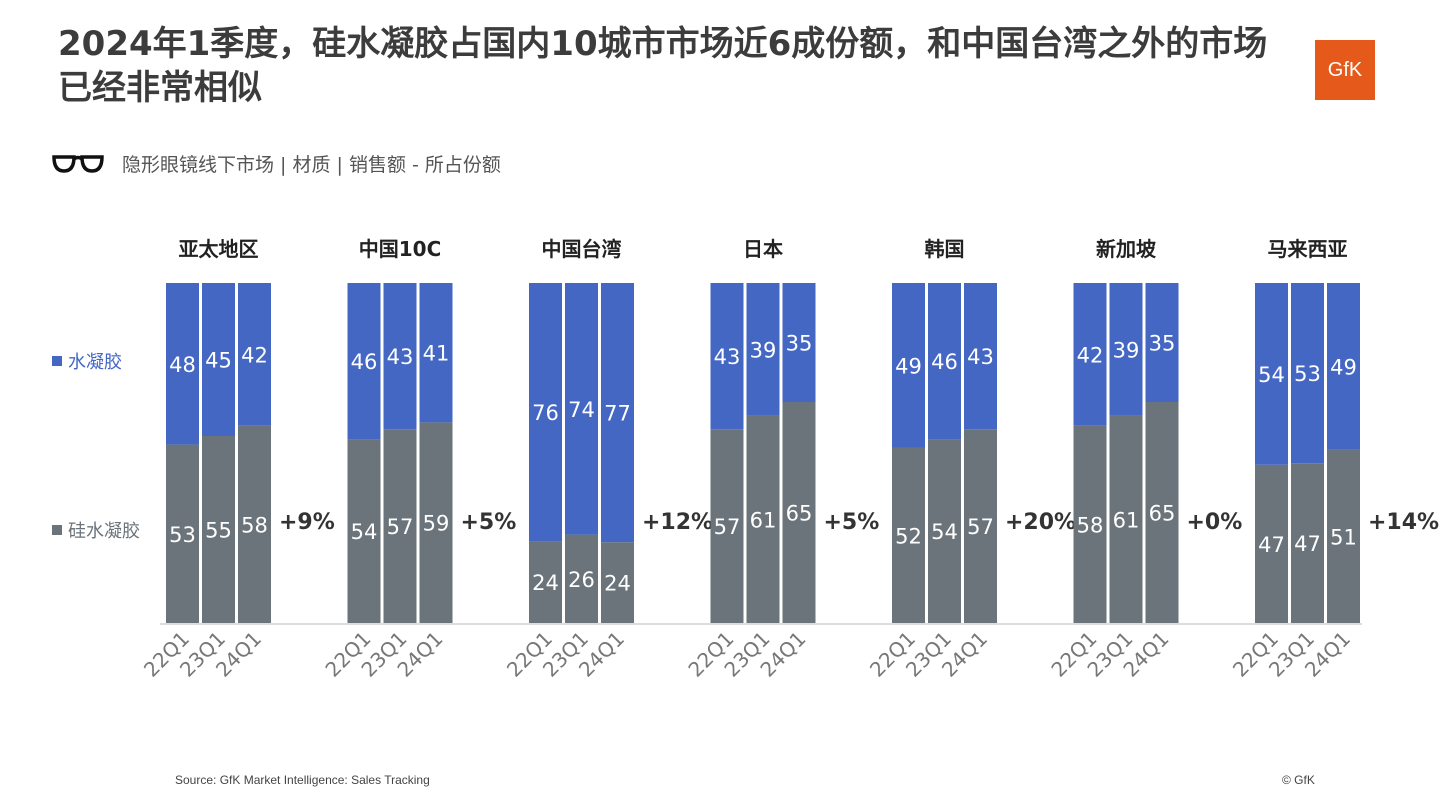 The image size is (1440, 810). Describe the element at coordinates (78, 163) in the screenshot. I see `glasses-icon` at that location.